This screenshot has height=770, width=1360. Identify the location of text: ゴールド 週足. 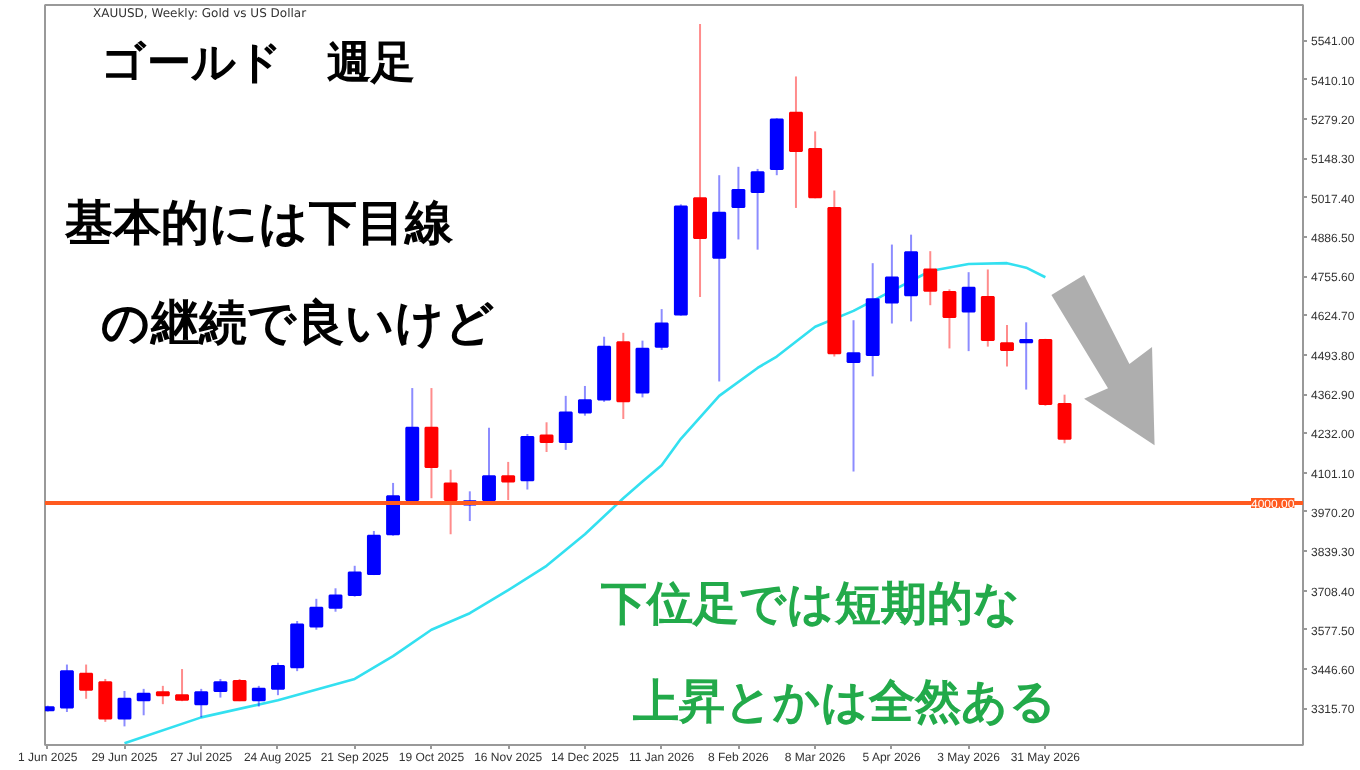
(258, 64).